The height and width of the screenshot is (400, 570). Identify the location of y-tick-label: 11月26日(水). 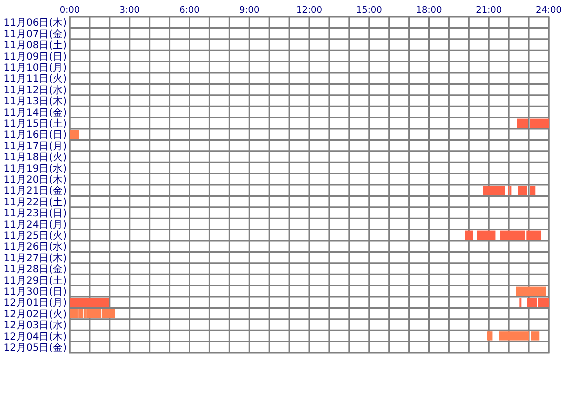
(36, 247).